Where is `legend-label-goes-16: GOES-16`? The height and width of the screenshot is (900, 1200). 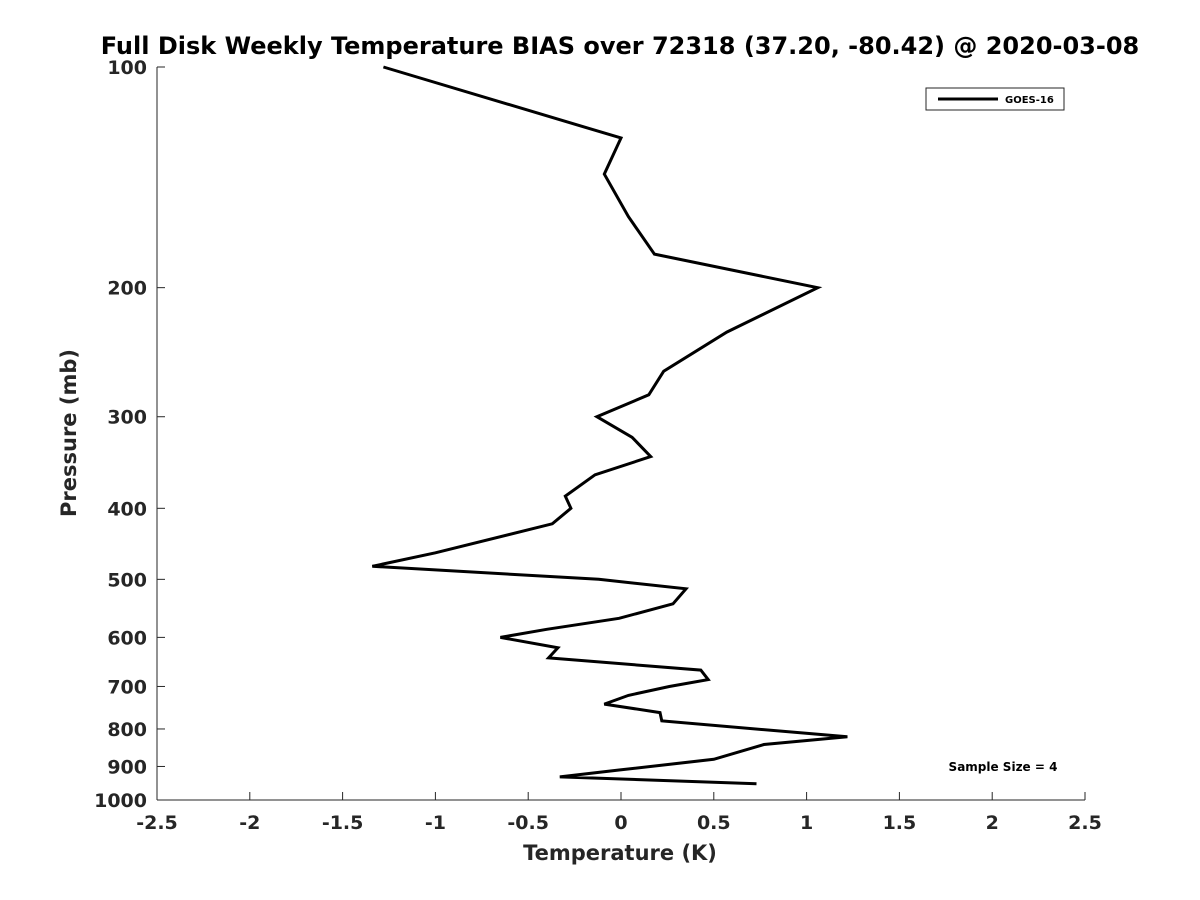 legend-label-goes-16: GOES-16 is located at coordinates (1029, 100).